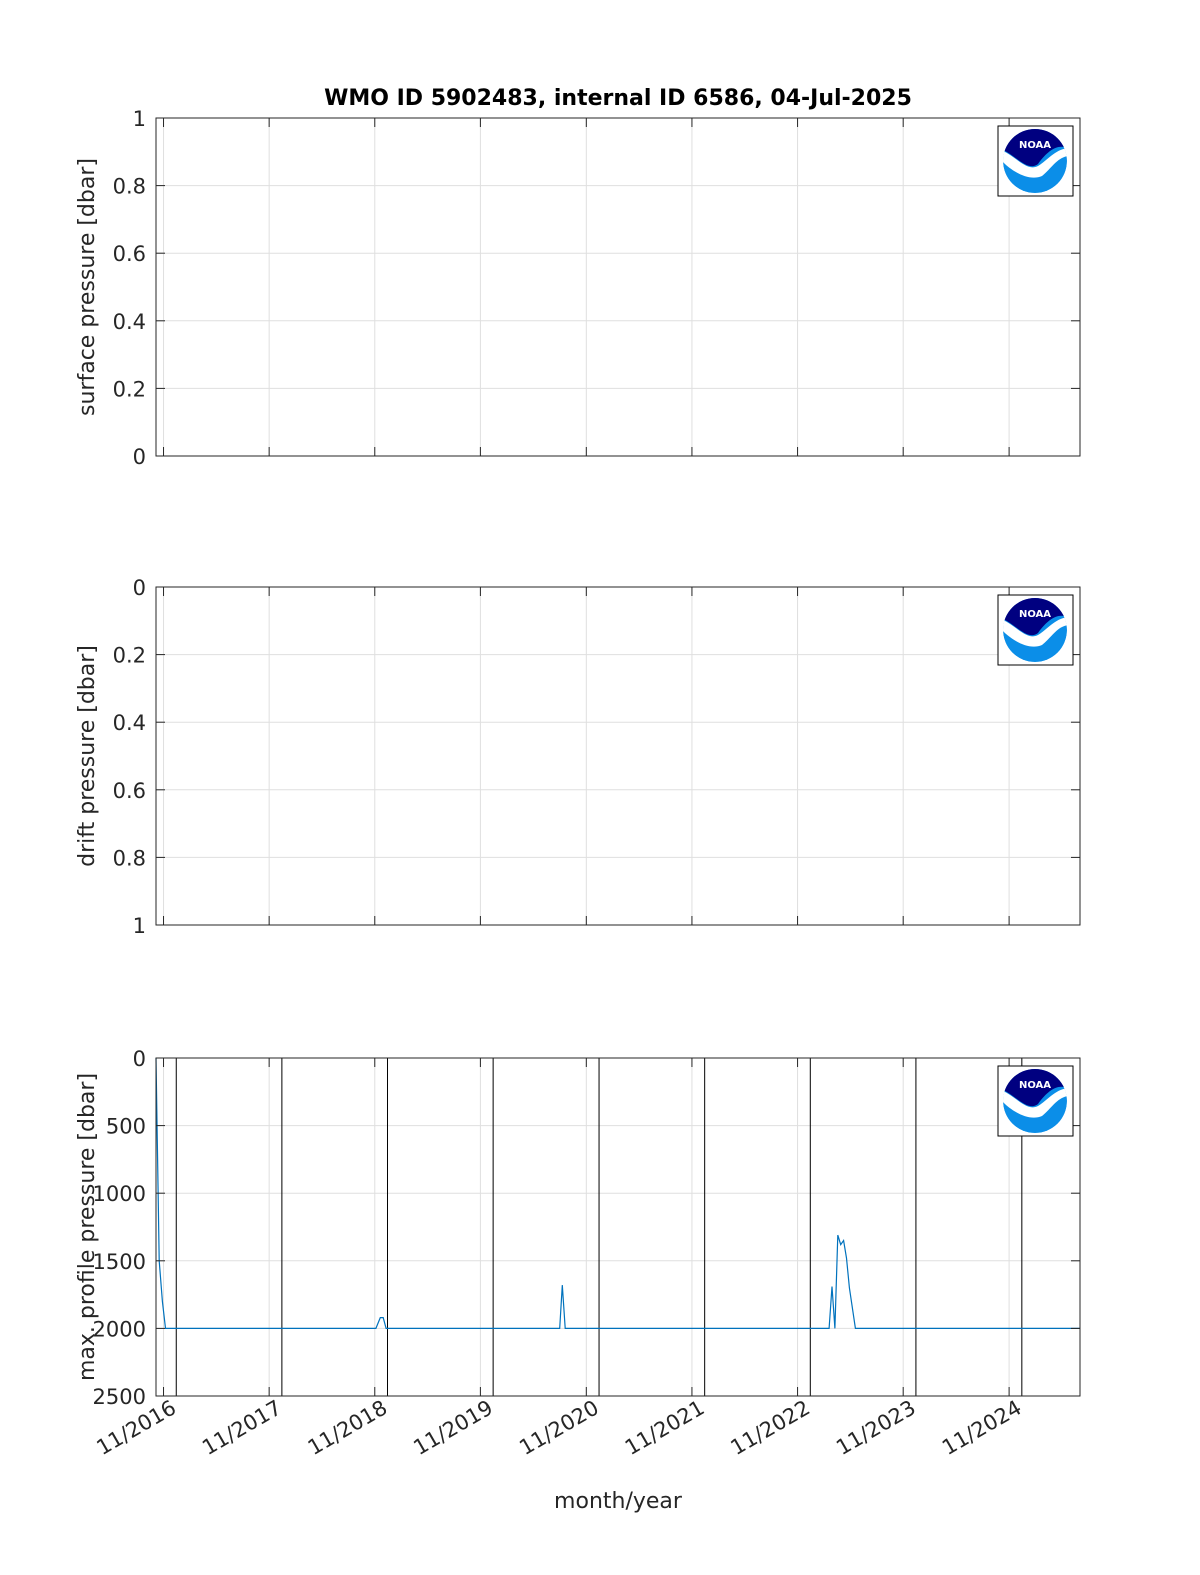  I want to click on x-tick-label: 11/2024, so click(982, 1428).